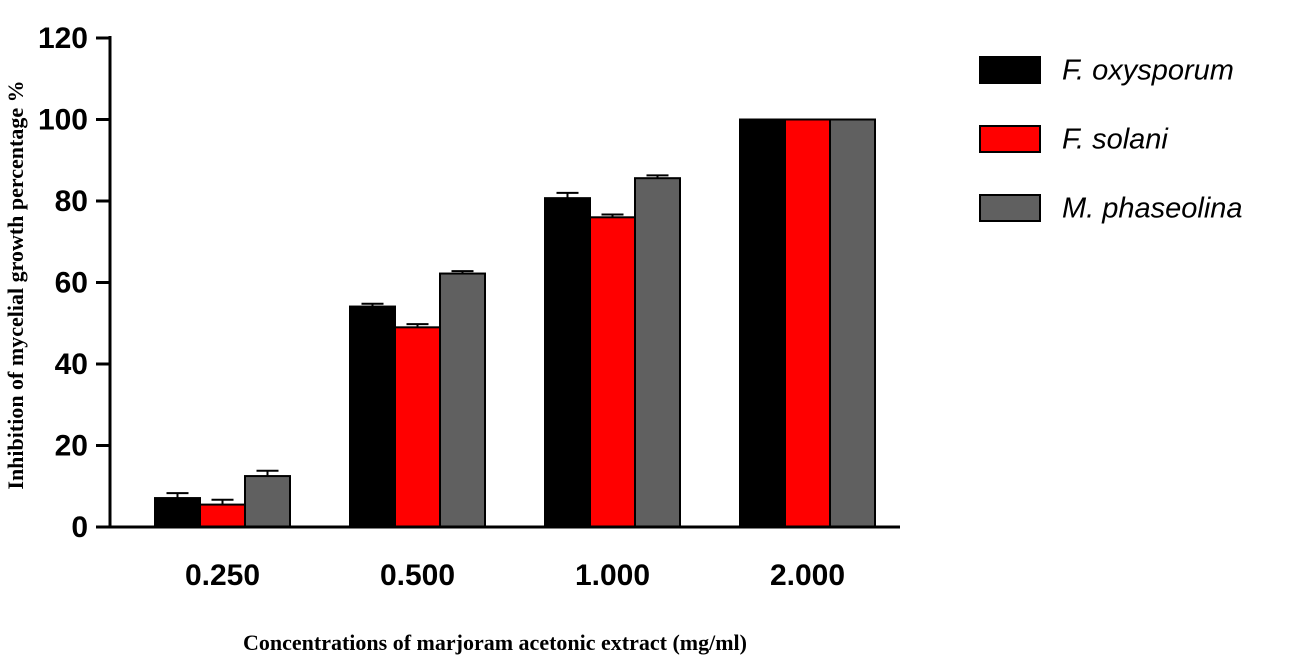 The image size is (1300, 664). Describe the element at coordinates (79, 527) in the screenshot. I see `y-tick-label: 0` at that location.